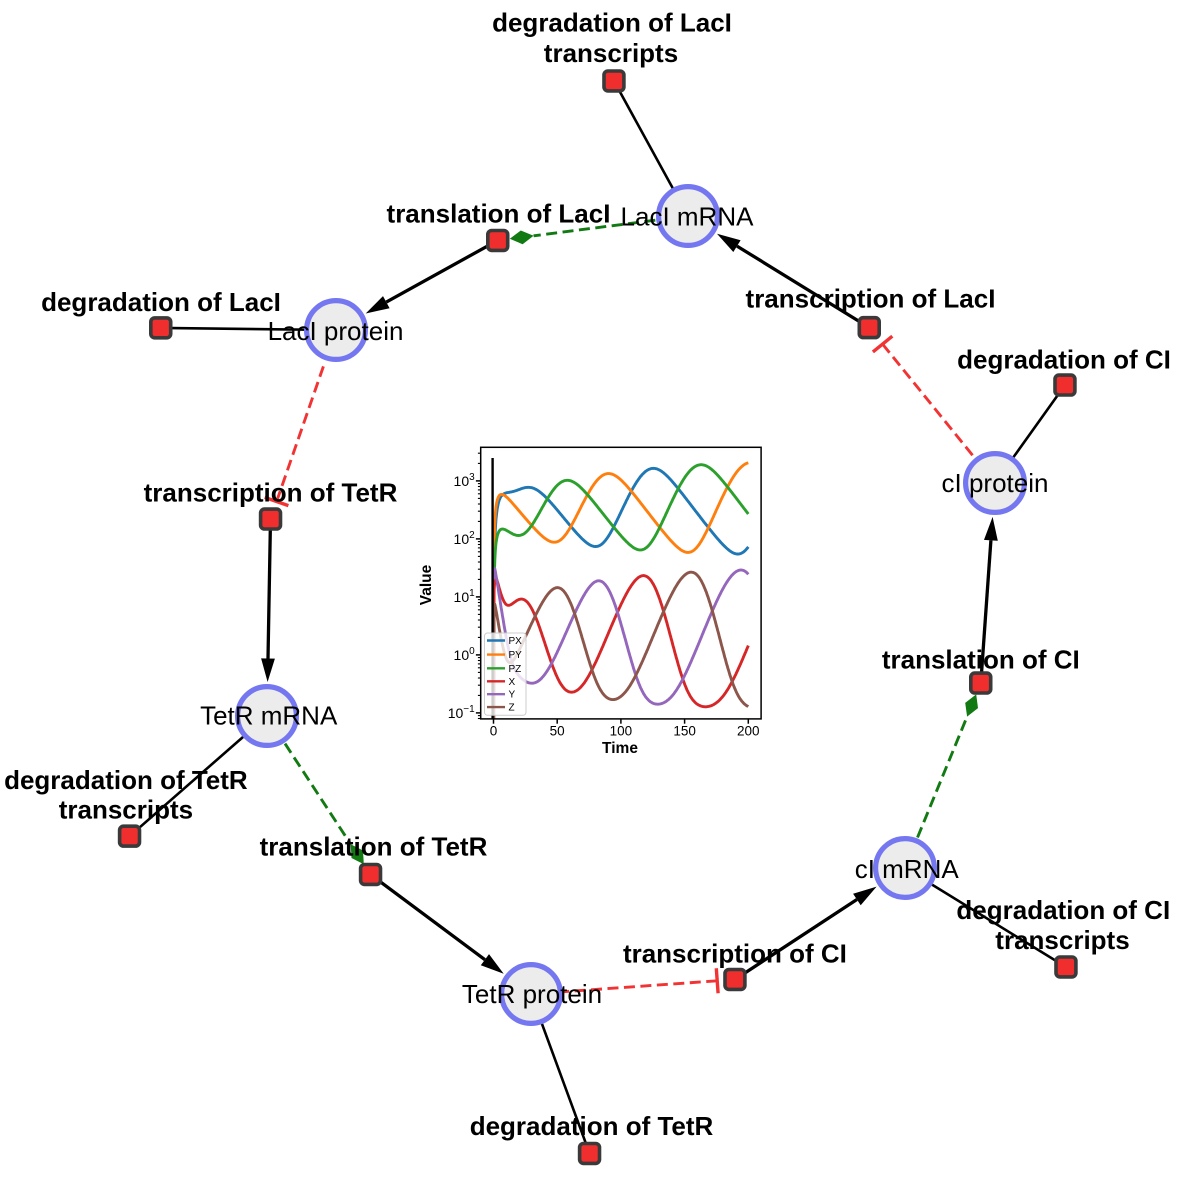  I want to click on svg-text: PY, so click(516, 655).